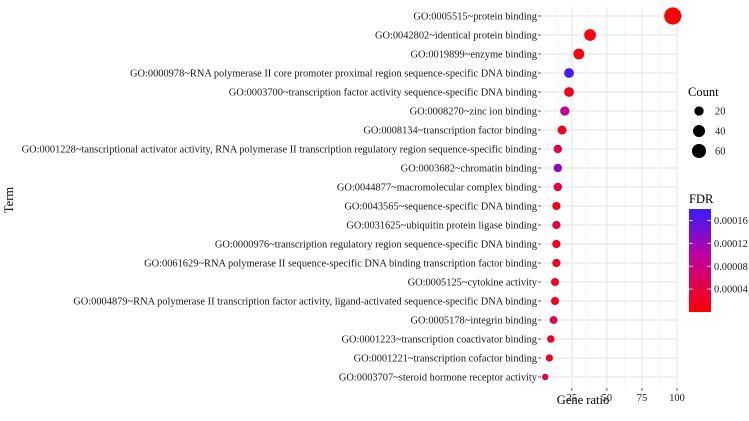  Describe the element at coordinates (456, 36) in the screenshot. I see `term-label: GO:0042802~identical protein binding` at that location.